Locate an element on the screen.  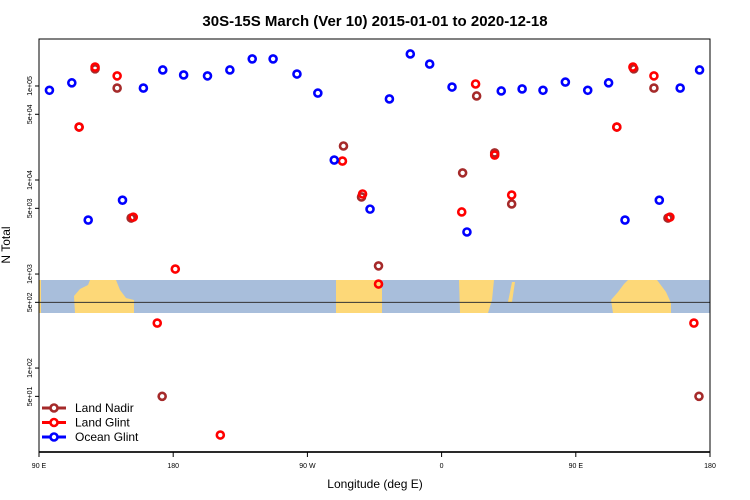
x-tick-label: 0 is located at coordinates (442, 466).